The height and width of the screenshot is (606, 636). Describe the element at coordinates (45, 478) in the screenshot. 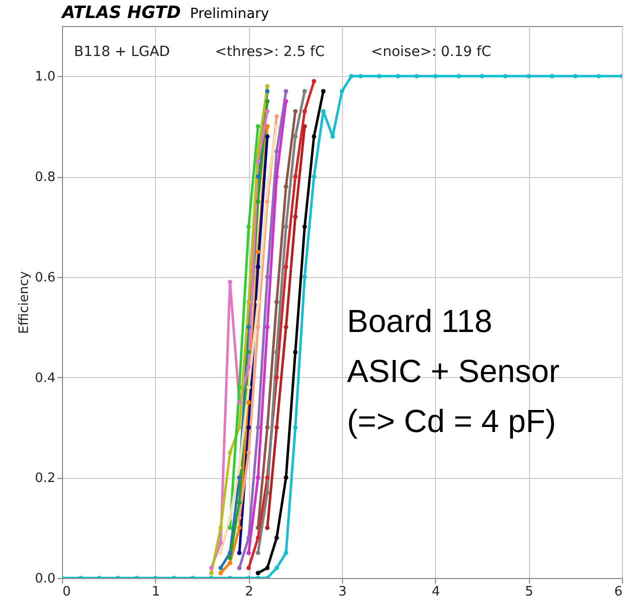

I see `y-tick-label: 0.2` at that location.